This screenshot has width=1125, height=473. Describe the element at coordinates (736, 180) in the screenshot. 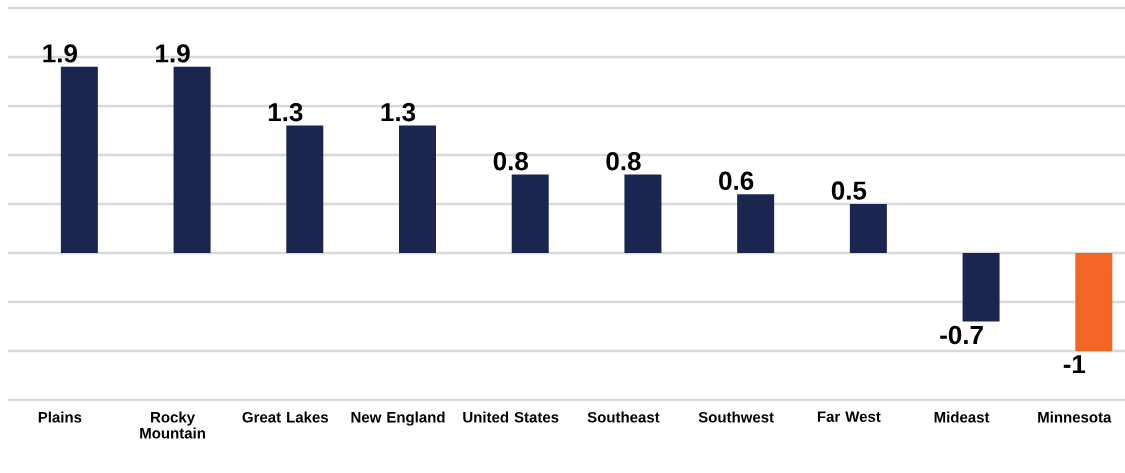

I see `data-label: 0.6` at that location.